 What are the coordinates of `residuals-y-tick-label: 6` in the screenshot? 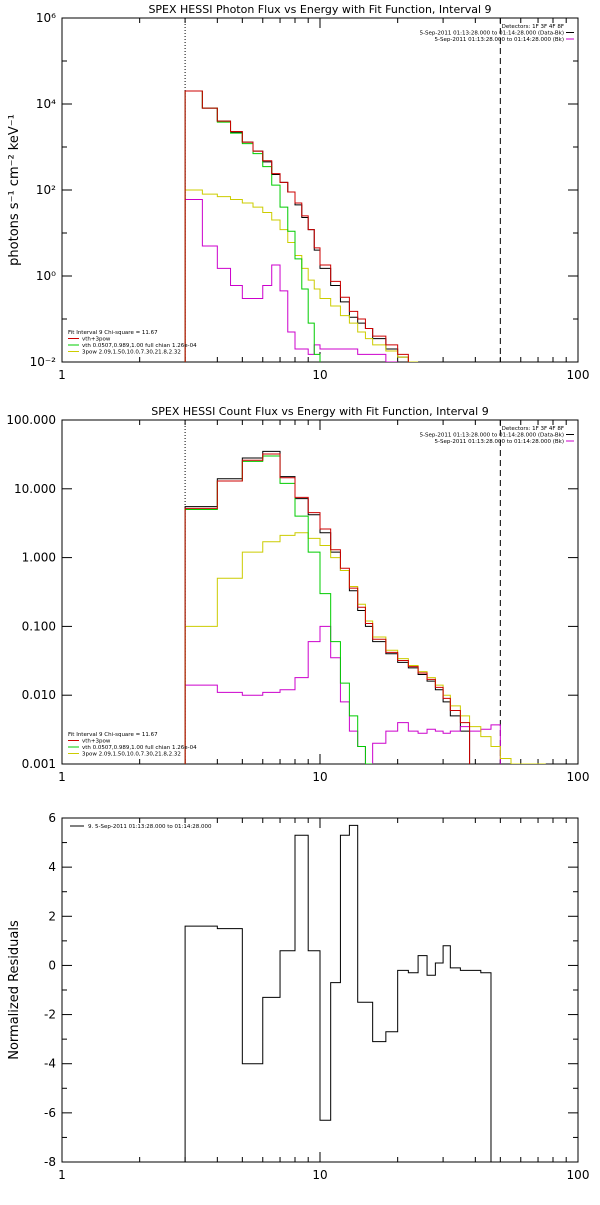 It's located at (52, 818).